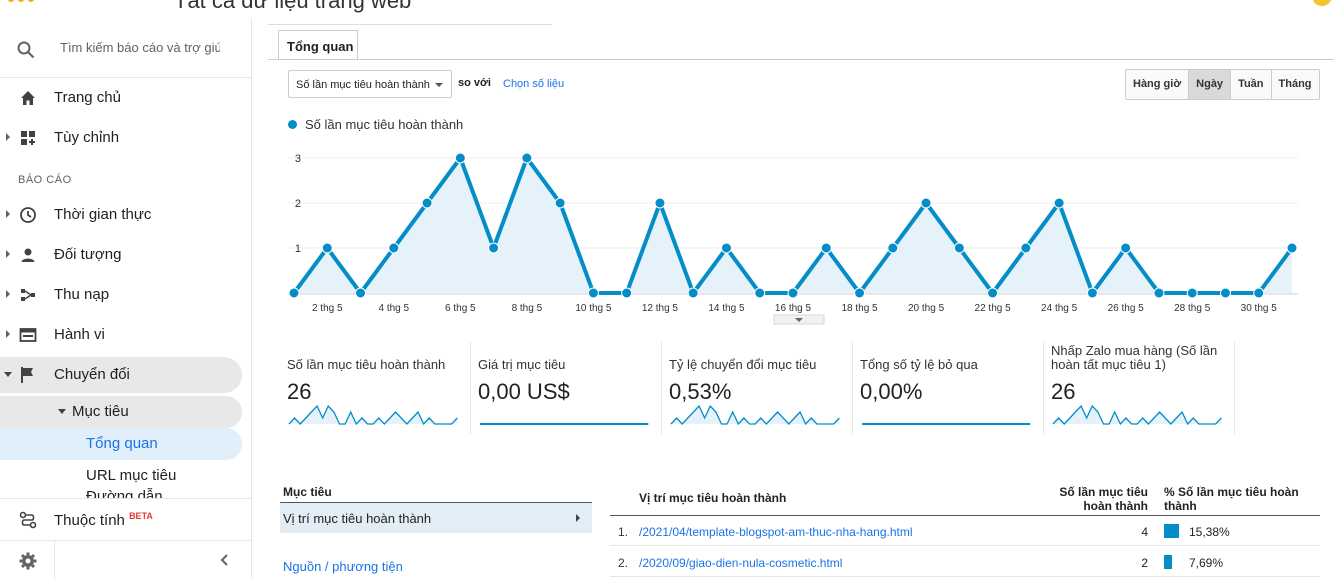  I want to click on x-tick-label: 16 thg 5, so click(793, 308).